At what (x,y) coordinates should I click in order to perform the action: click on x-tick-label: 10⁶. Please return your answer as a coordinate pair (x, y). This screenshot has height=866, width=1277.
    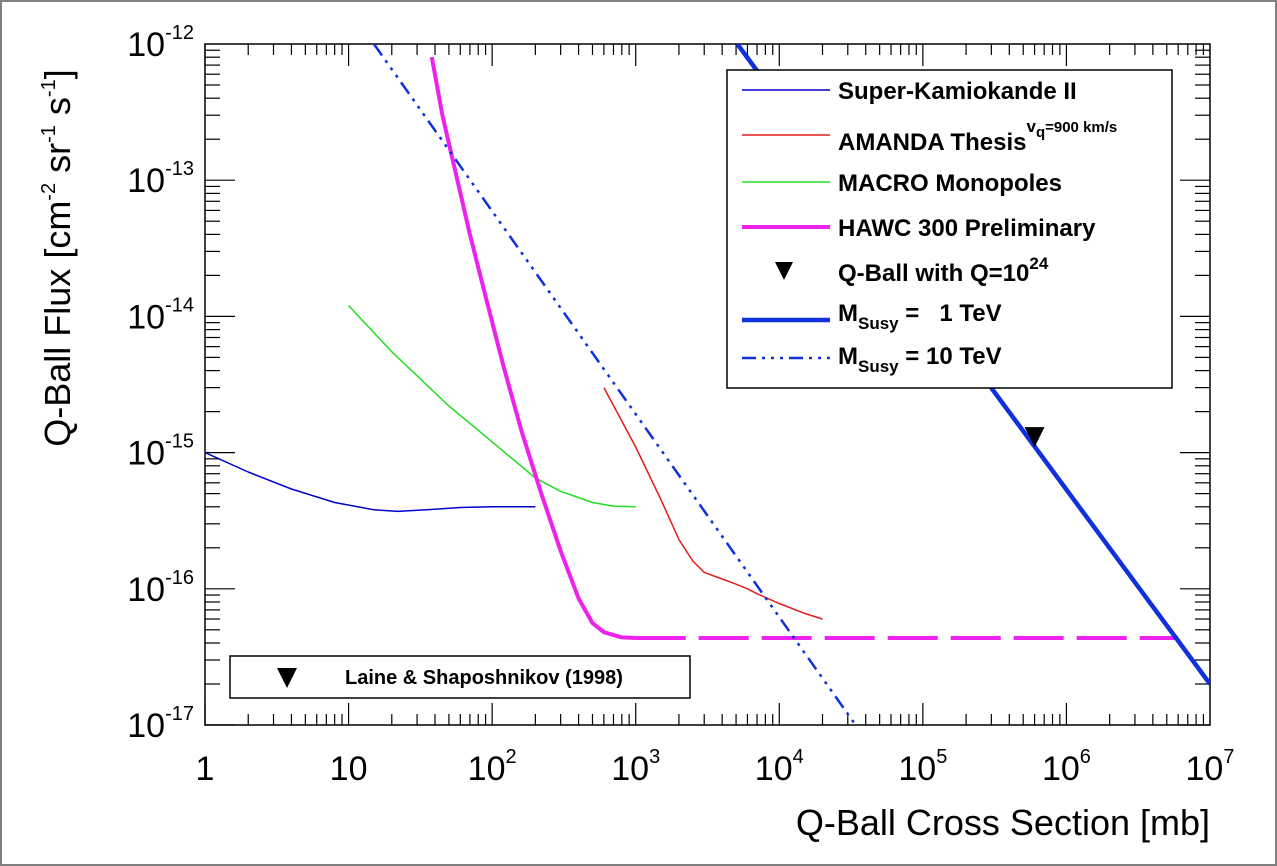
    Looking at the image, I should click on (1066, 767).